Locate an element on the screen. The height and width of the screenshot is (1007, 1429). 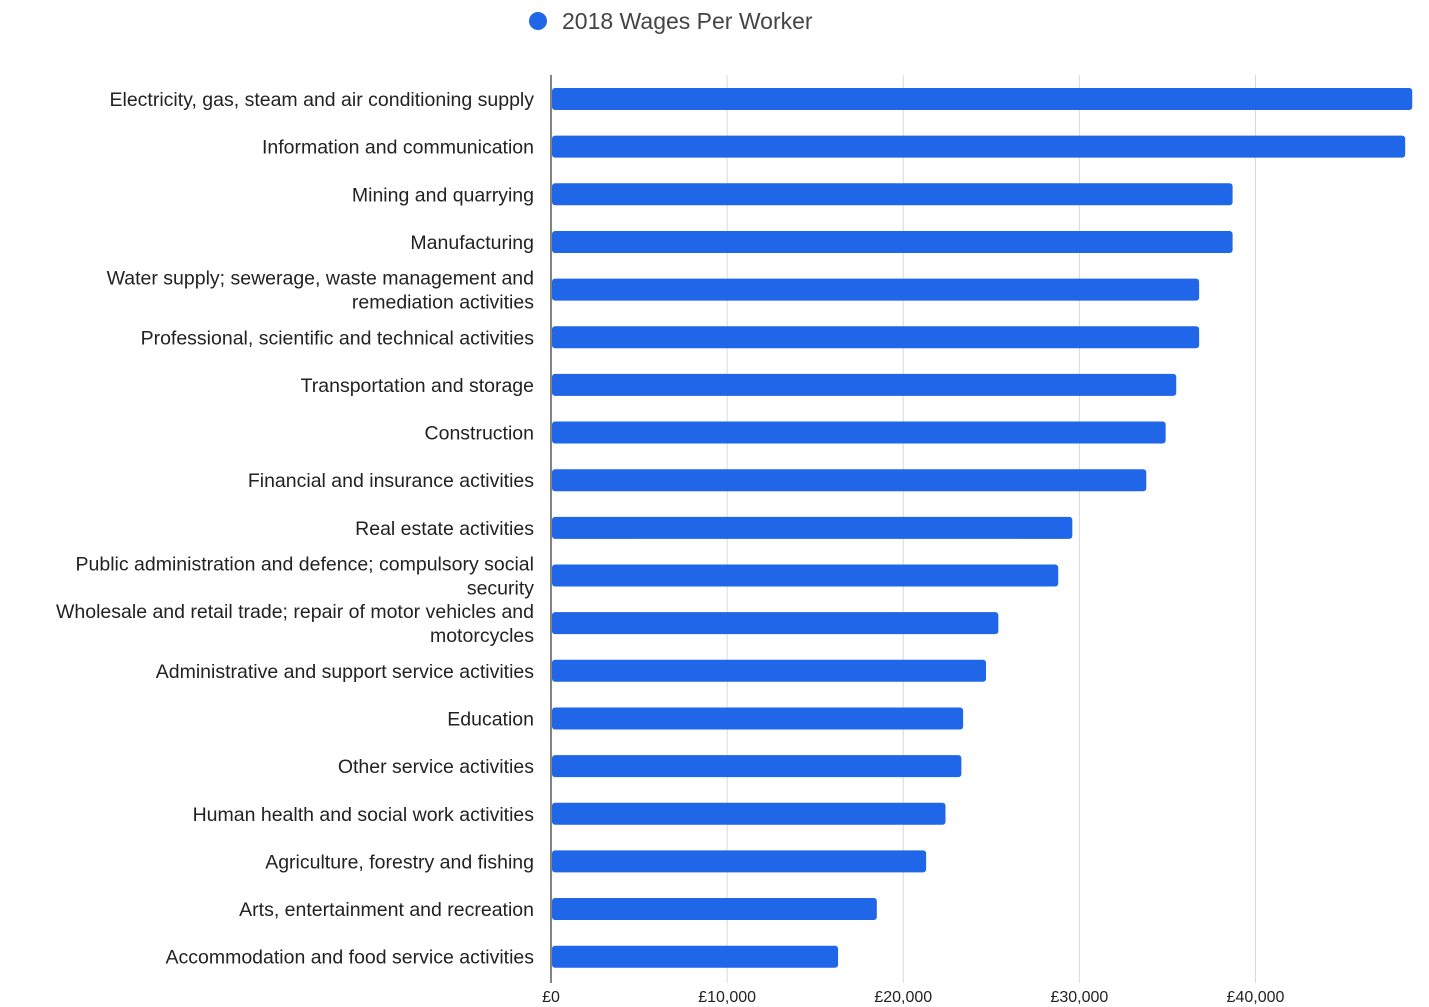
legend: 2018 Wages Per Worker is located at coordinates (671, 21).